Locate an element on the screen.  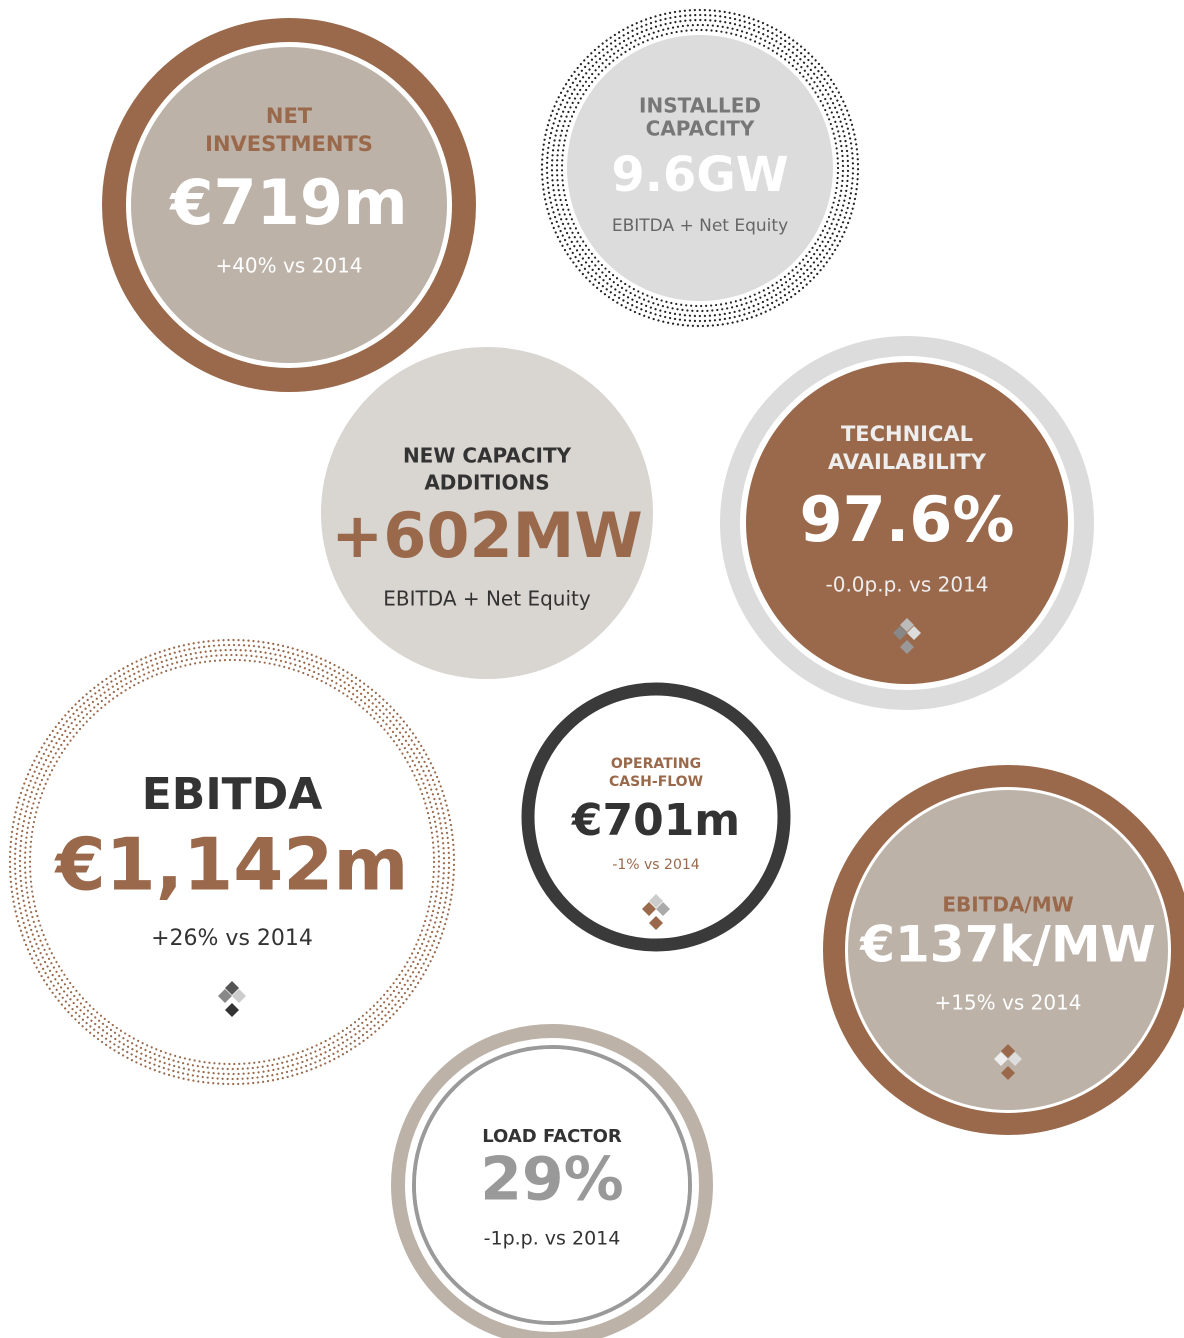
kpi-value: €137k/MW is located at coordinates (1007, 945).